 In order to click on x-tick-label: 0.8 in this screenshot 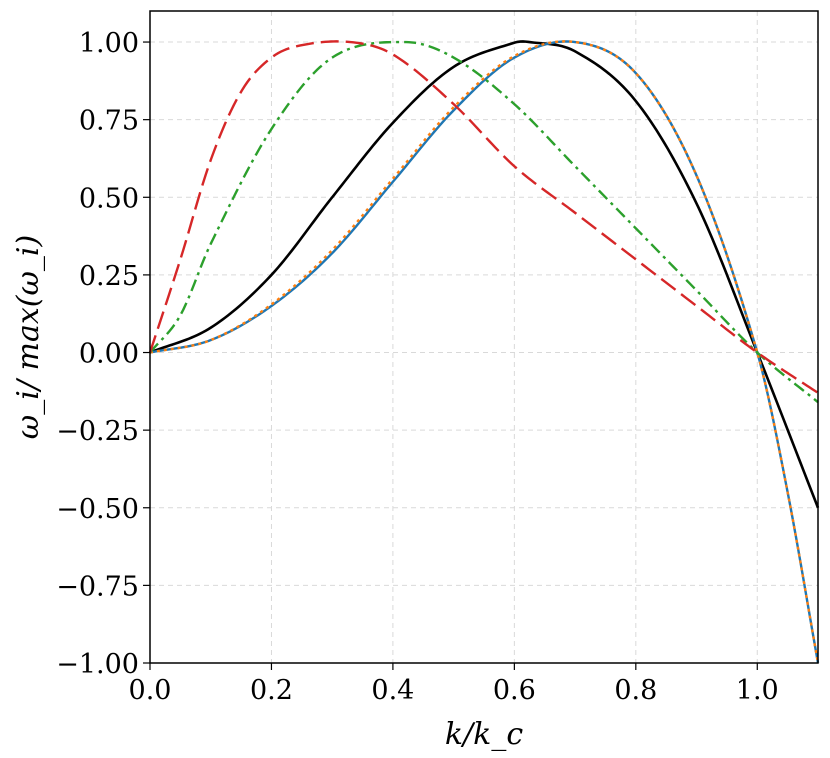, I will do `click(635, 690)`.